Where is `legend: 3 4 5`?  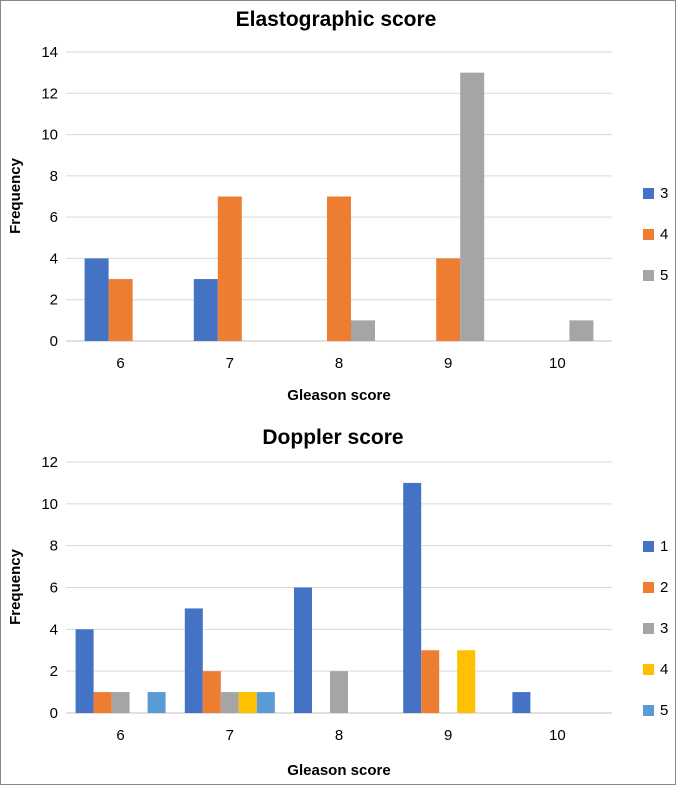 legend: 3 4 5 is located at coordinates (655, 234).